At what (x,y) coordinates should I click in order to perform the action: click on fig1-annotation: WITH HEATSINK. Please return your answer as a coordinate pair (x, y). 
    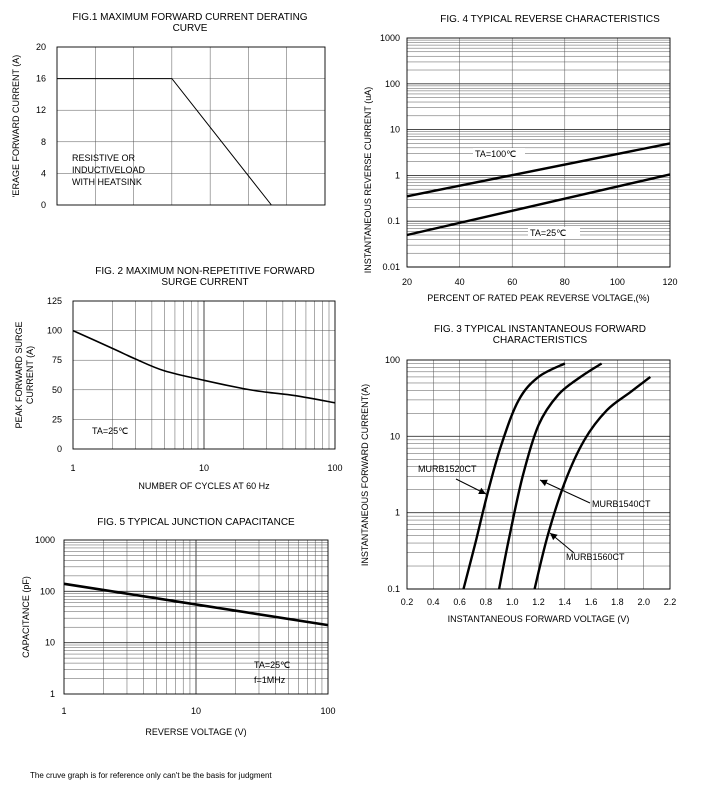
    Looking at the image, I should click on (107, 182).